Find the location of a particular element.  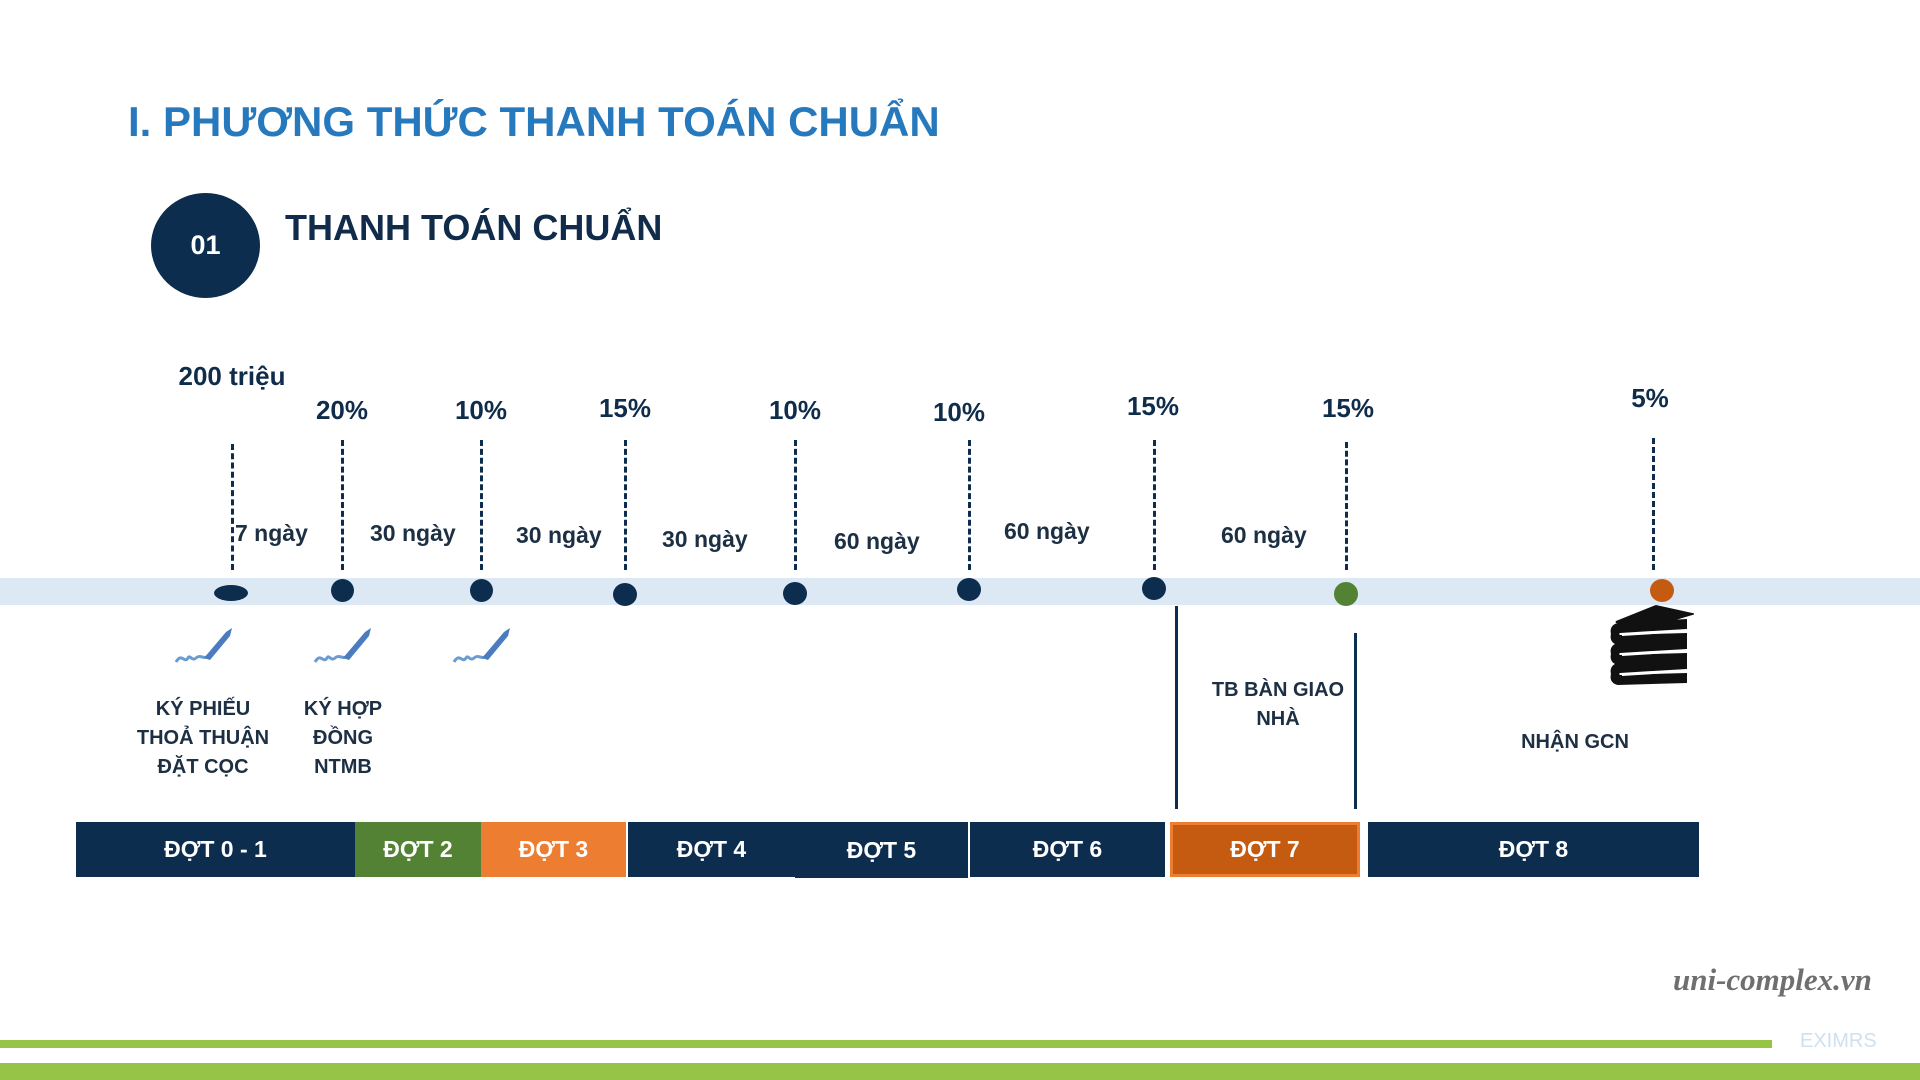

milestone-0-dot is located at coordinates (231, 593).